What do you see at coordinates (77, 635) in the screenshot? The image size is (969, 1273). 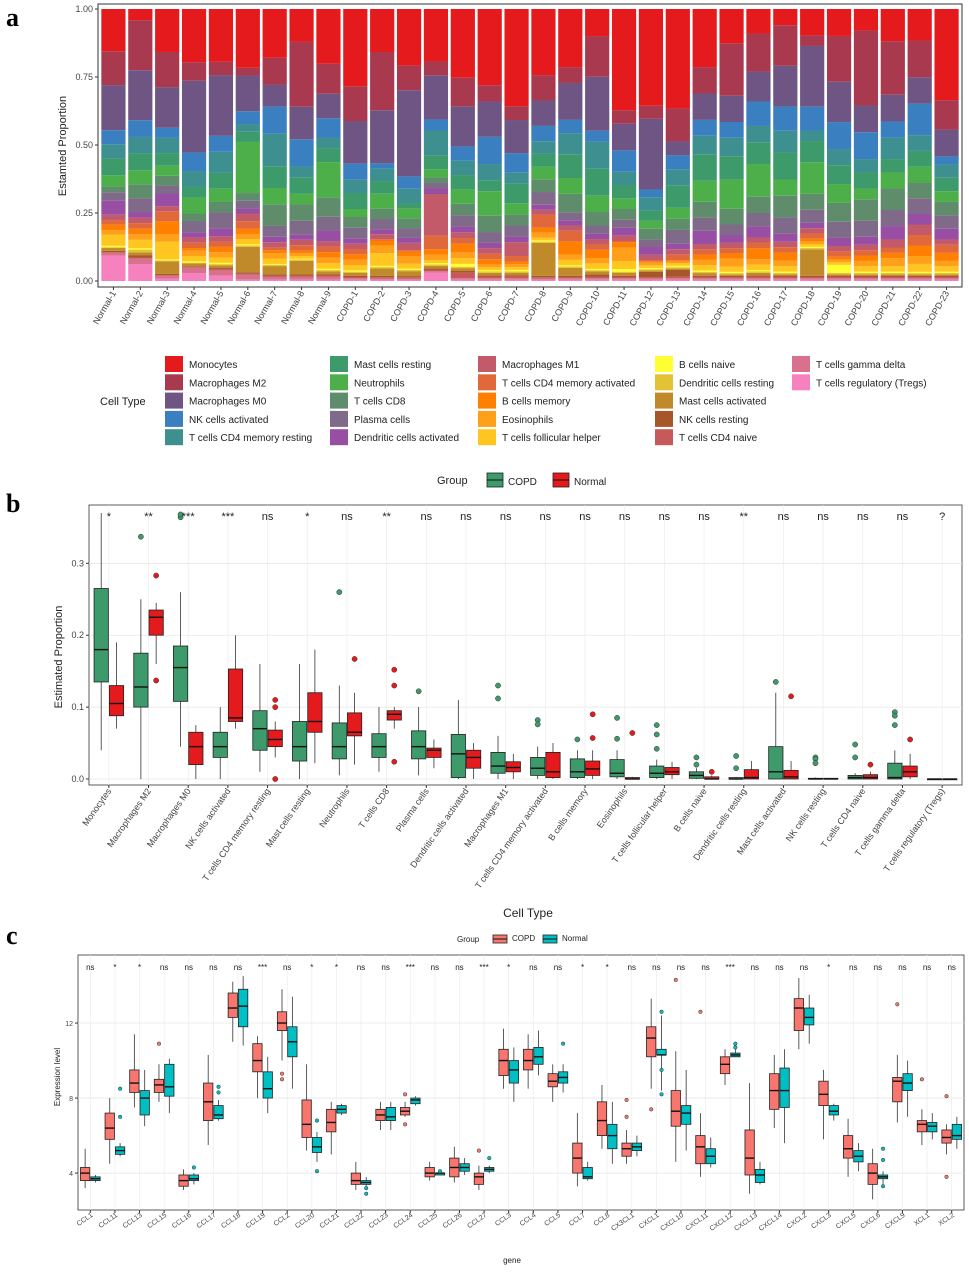 I see `y-tick-label: 0.2` at bounding box center [77, 635].